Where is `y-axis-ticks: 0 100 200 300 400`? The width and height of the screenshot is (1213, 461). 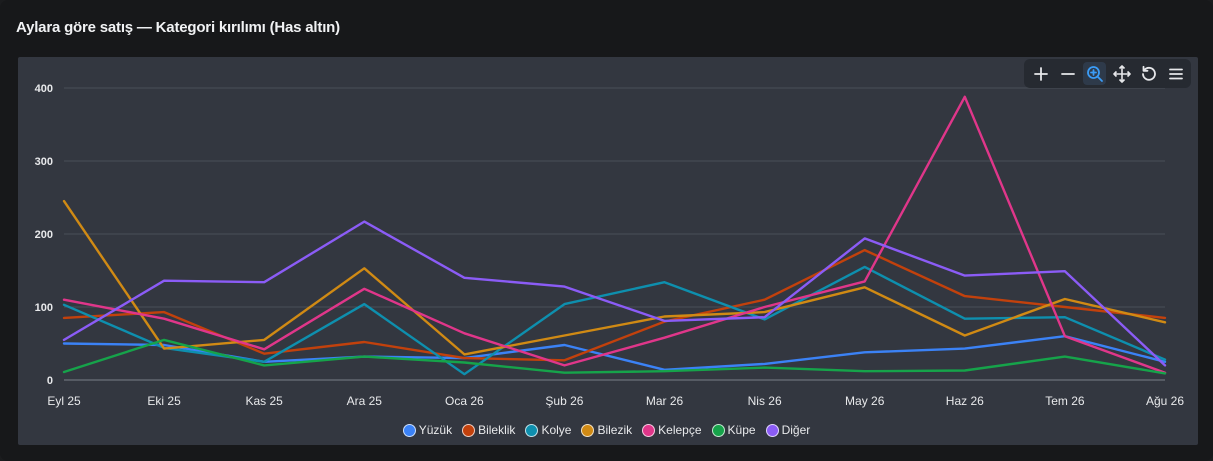 y-axis-ticks: 0 100 200 300 400 is located at coordinates (44, 235).